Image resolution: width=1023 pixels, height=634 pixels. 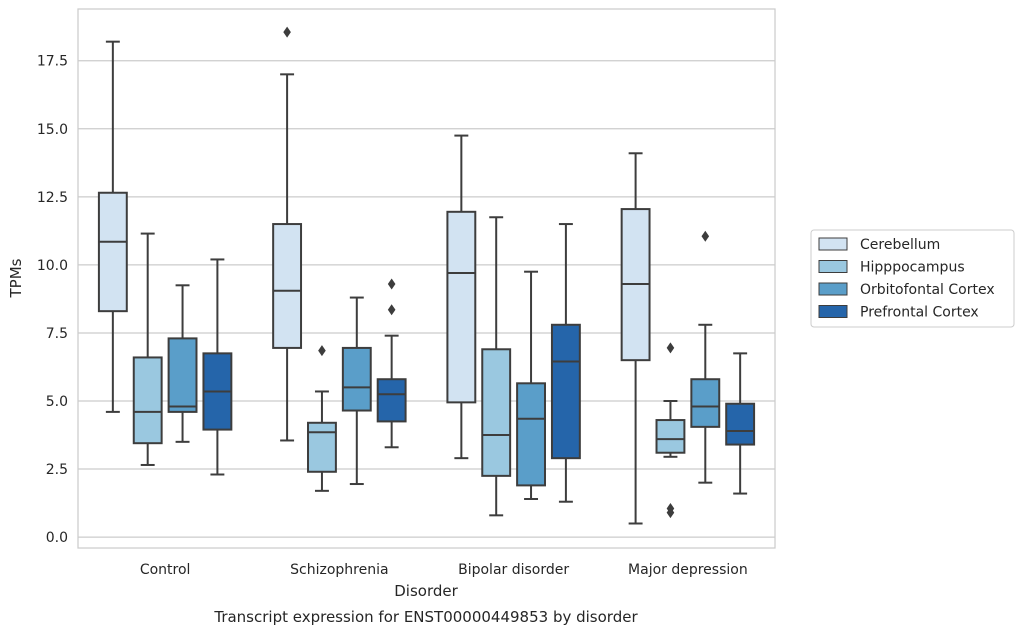 What do you see at coordinates (52, 62) in the screenshot?
I see `y-tick-label: 17.5` at bounding box center [52, 62].